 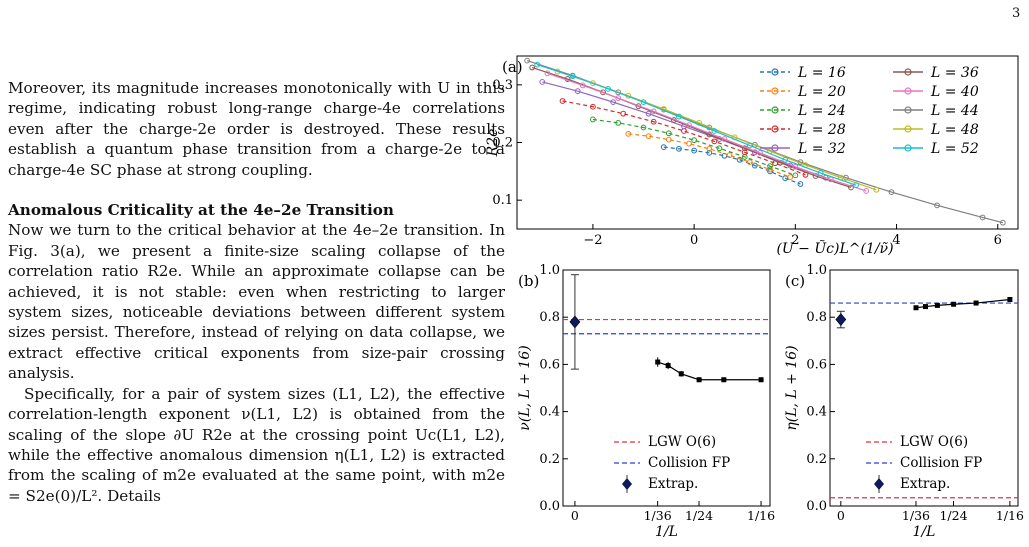 I want to click on panel-b-xtick-label: 0, so click(x=575, y=515).